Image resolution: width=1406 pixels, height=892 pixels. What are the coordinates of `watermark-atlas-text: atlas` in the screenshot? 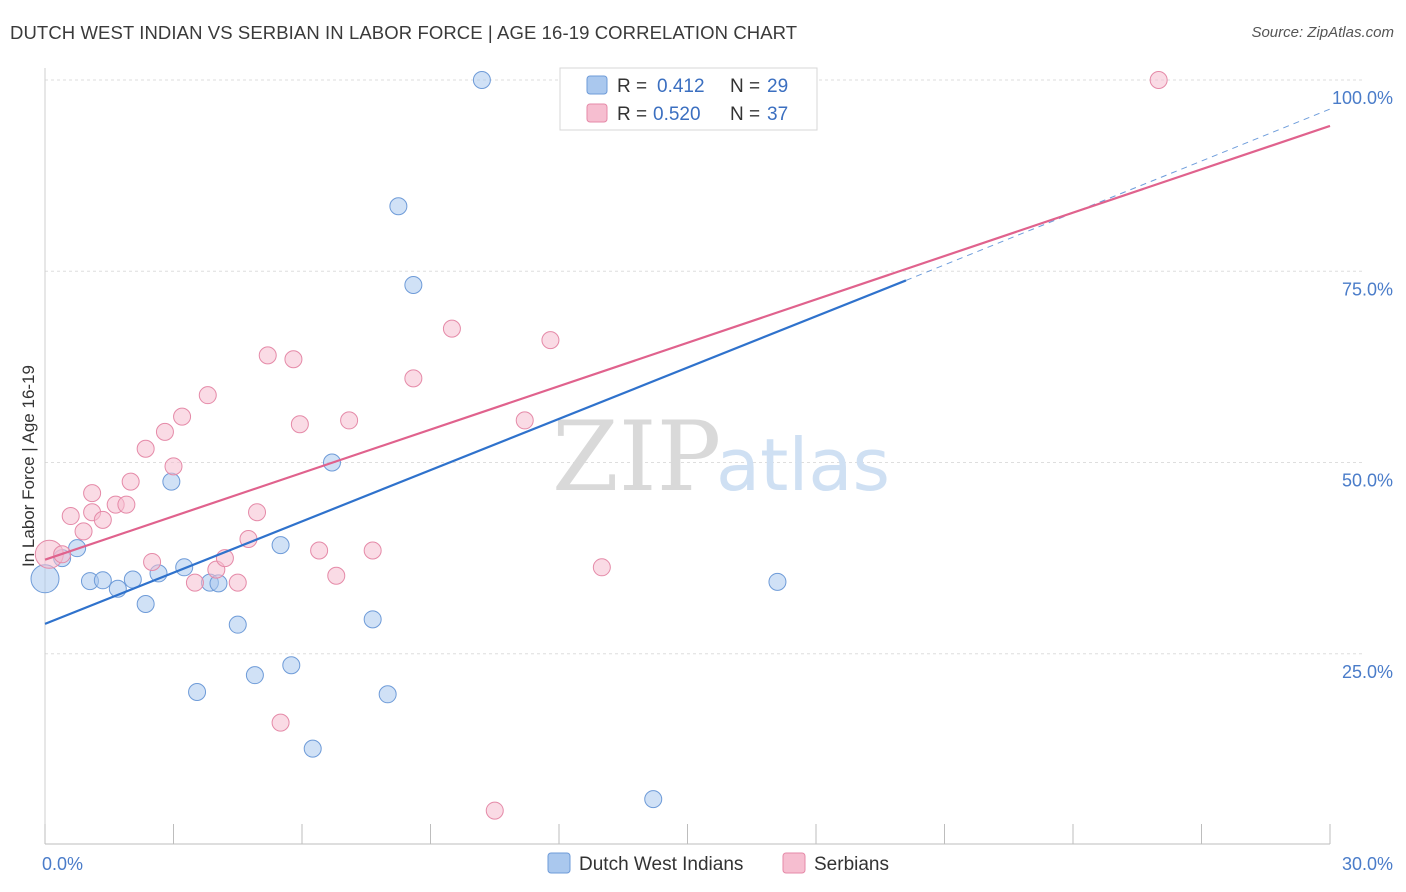 It's located at (803, 465).